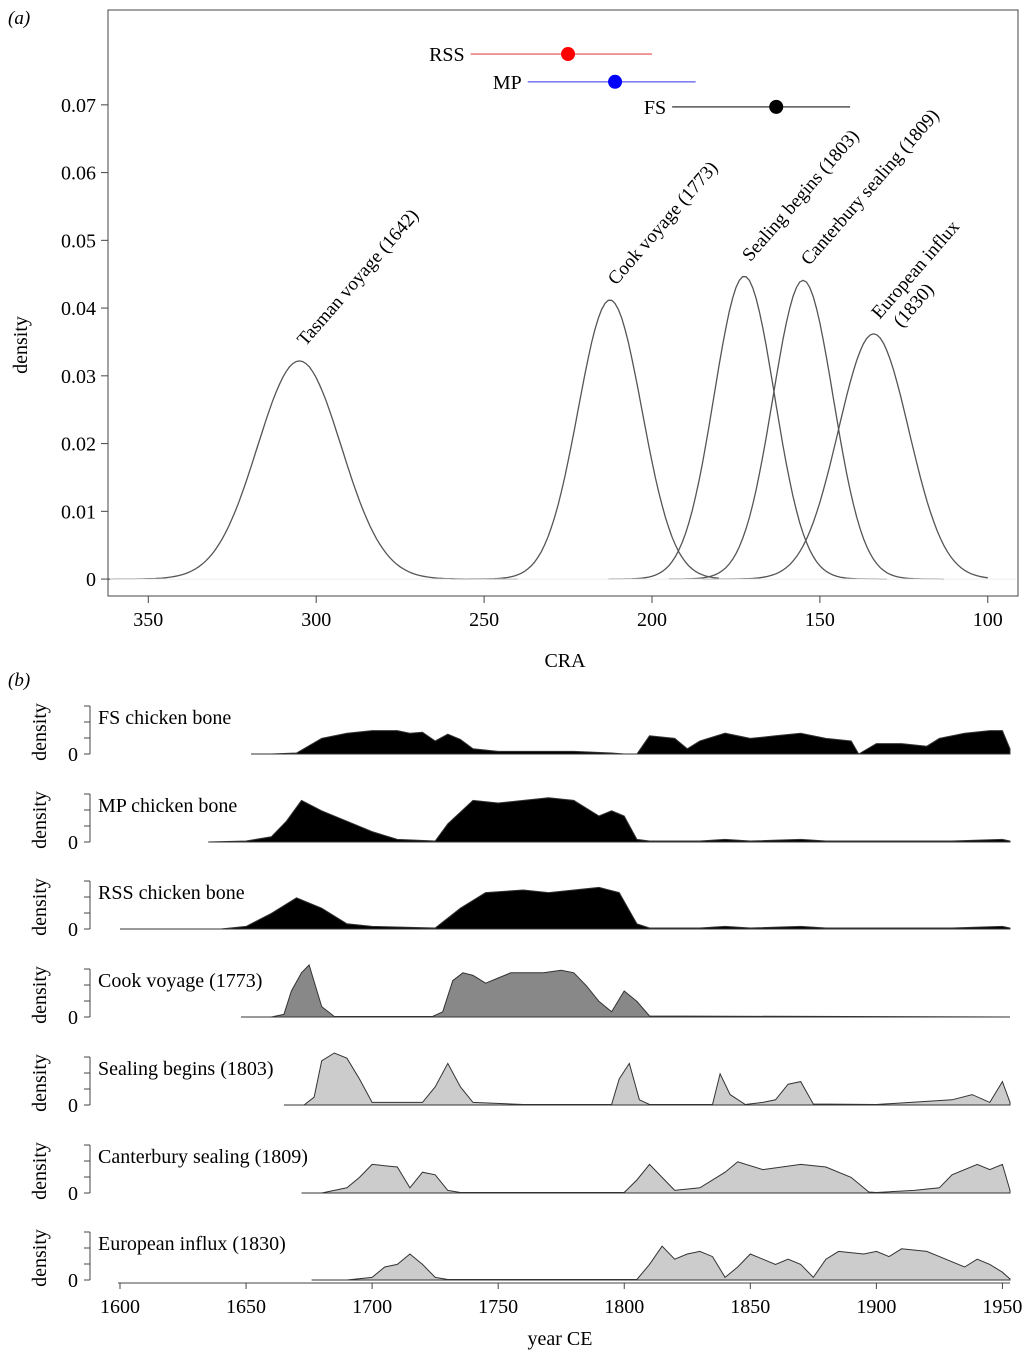  I want to click on row-title: FS chicken bone, so click(164, 718).